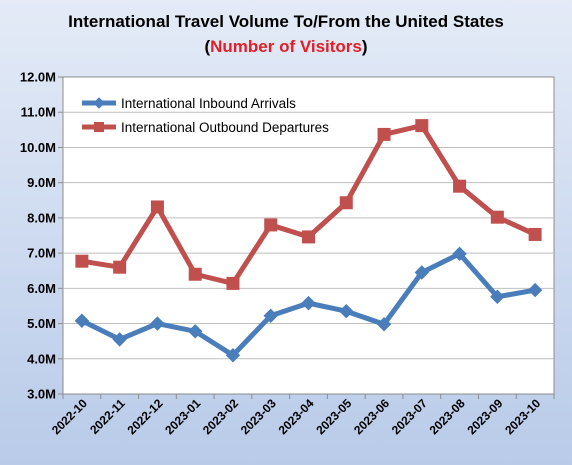 Image resolution: width=572 pixels, height=465 pixels. I want to click on legend-label: International Outbound Departures, so click(225, 127).